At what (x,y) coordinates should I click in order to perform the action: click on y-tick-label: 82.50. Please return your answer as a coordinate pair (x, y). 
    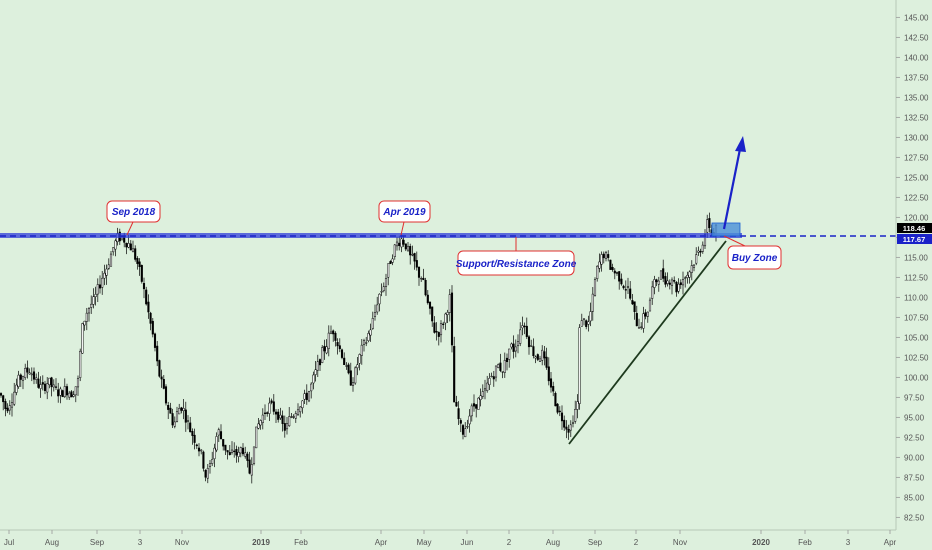
    Looking at the image, I should click on (914, 517).